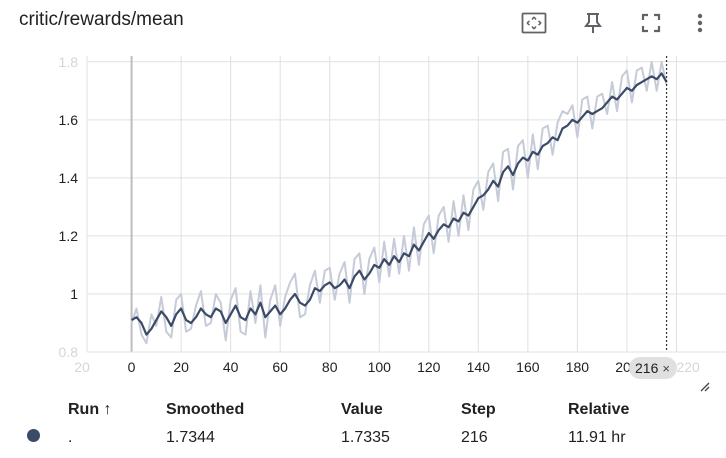  I want to click on x-tick-label: 0, so click(132, 367).